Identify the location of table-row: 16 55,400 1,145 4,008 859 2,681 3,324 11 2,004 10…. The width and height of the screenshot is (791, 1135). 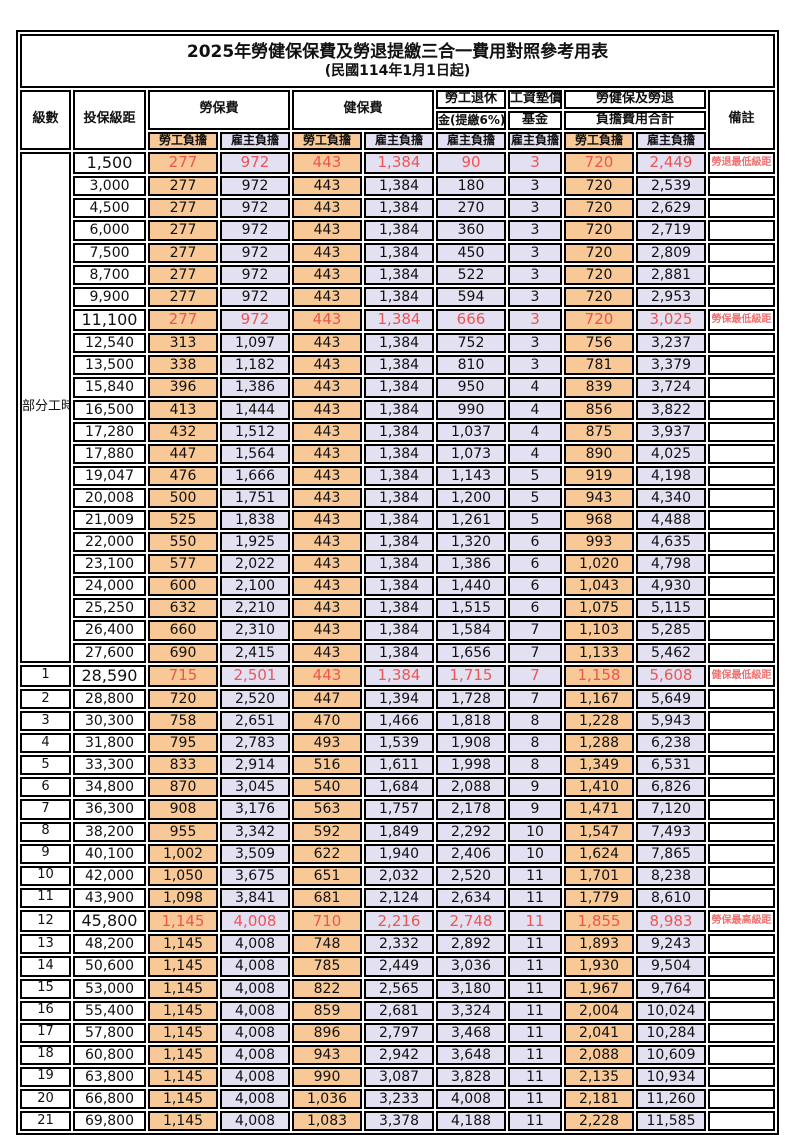
(398, 1010).